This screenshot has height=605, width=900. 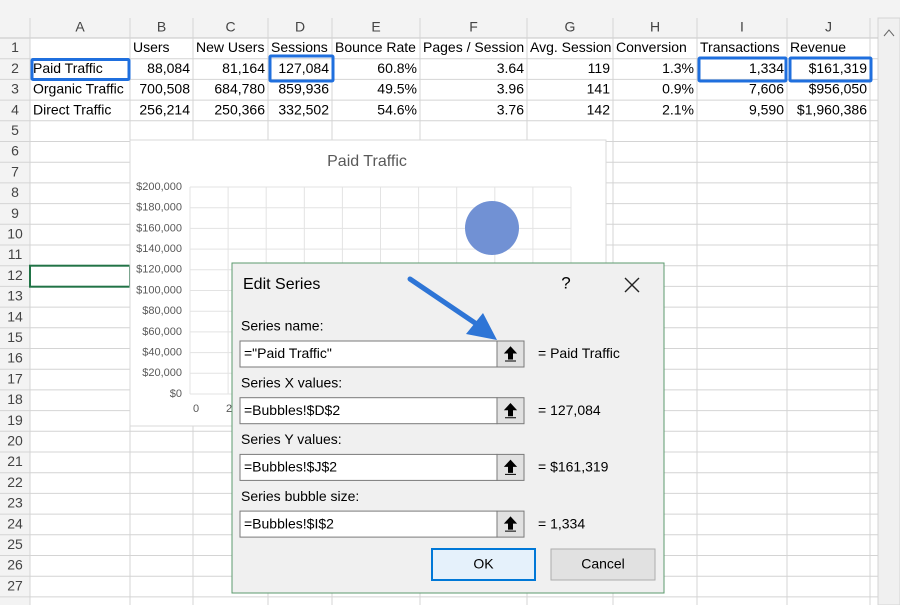 I want to click on data-cell: 127,084, so click(x=303, y=68).